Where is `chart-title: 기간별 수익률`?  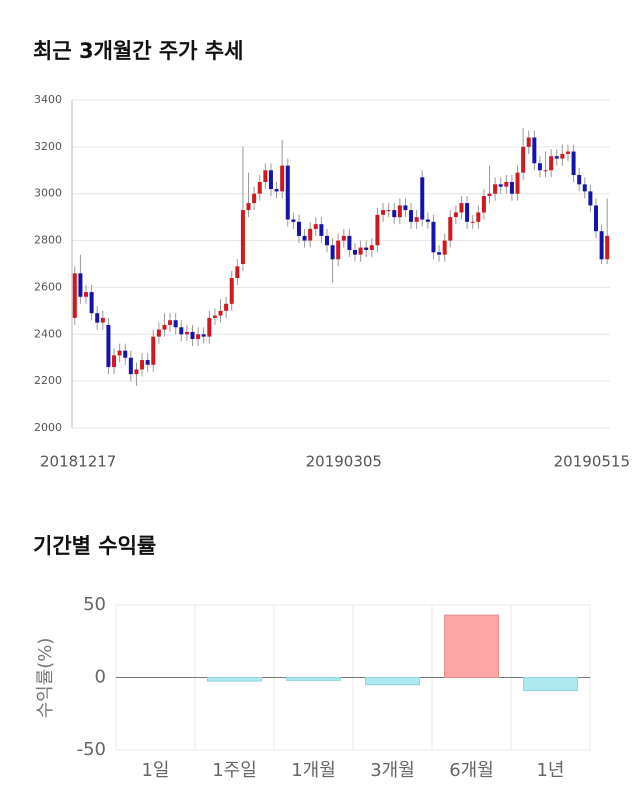
chart-title: 기간별 수익률 is located at coordinates (94, 546).